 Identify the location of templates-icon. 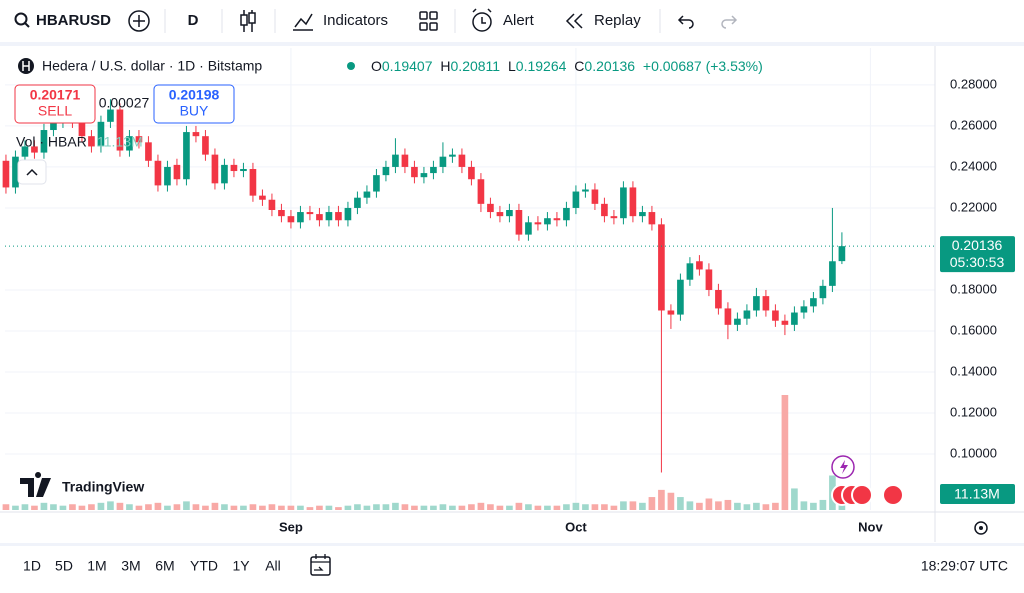
(428, 21).